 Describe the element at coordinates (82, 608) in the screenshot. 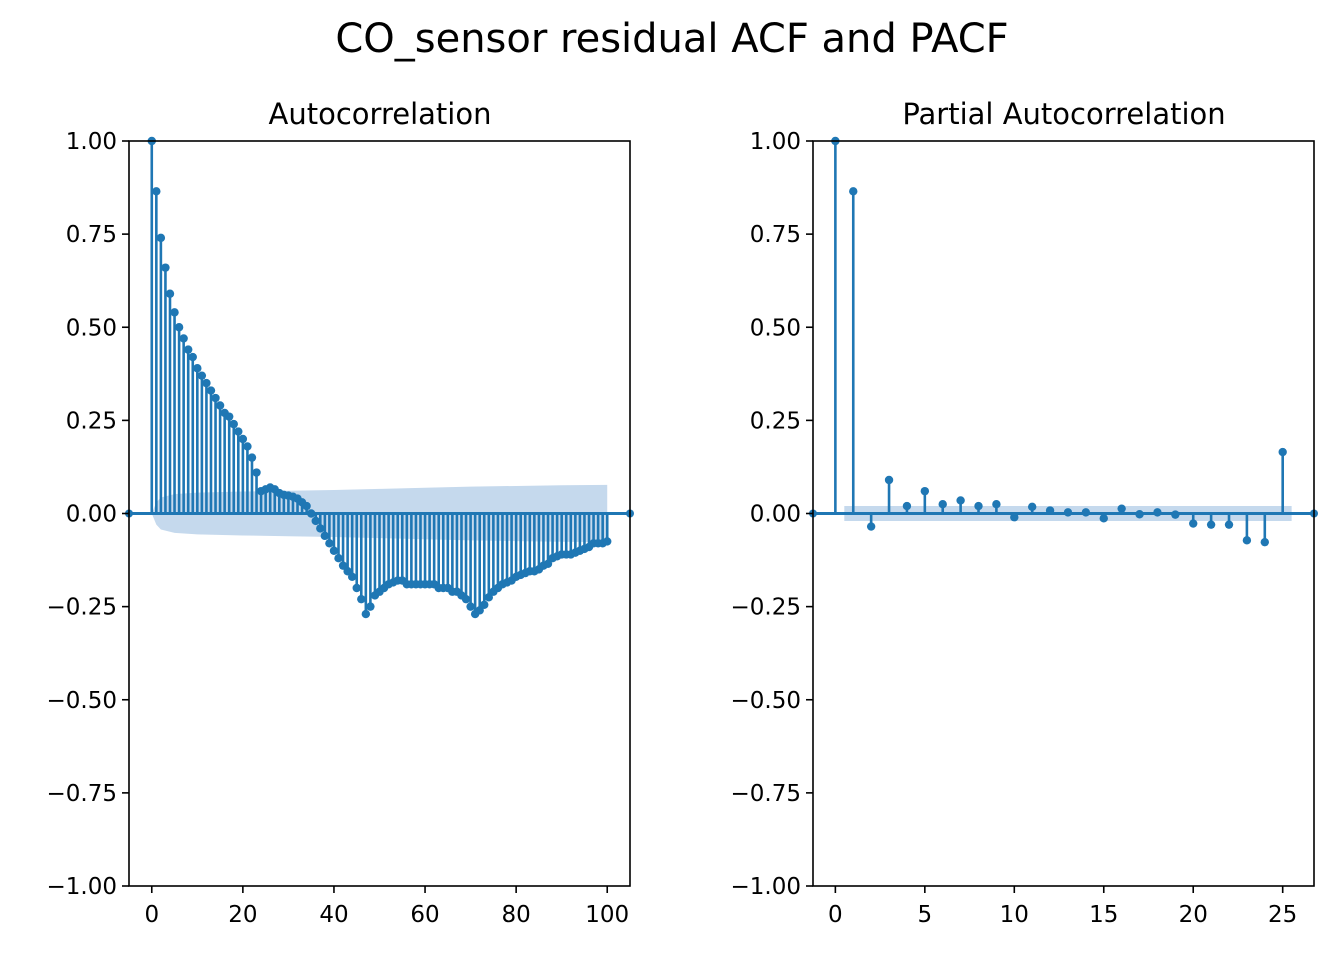

I see `acf-ytick-label: −0.25` at that location.